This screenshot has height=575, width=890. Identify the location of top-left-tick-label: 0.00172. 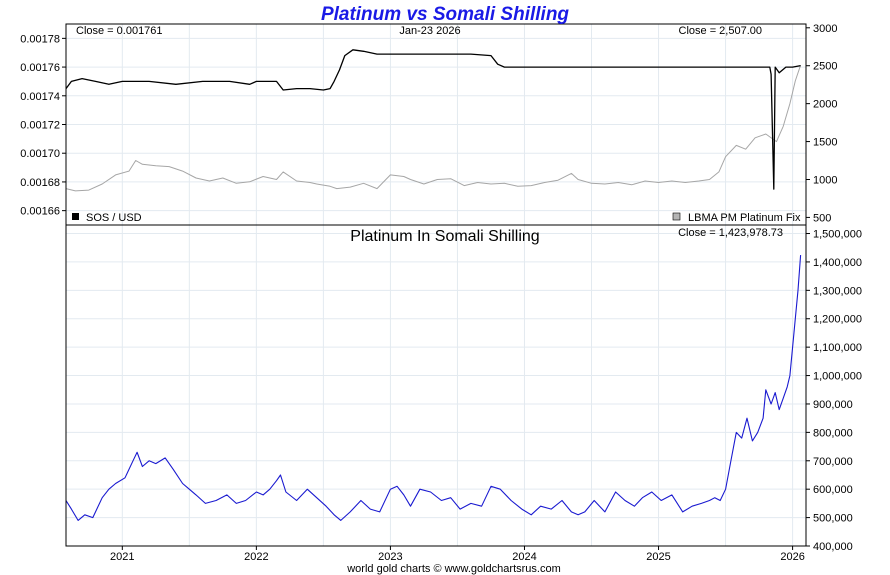
(40, 126).